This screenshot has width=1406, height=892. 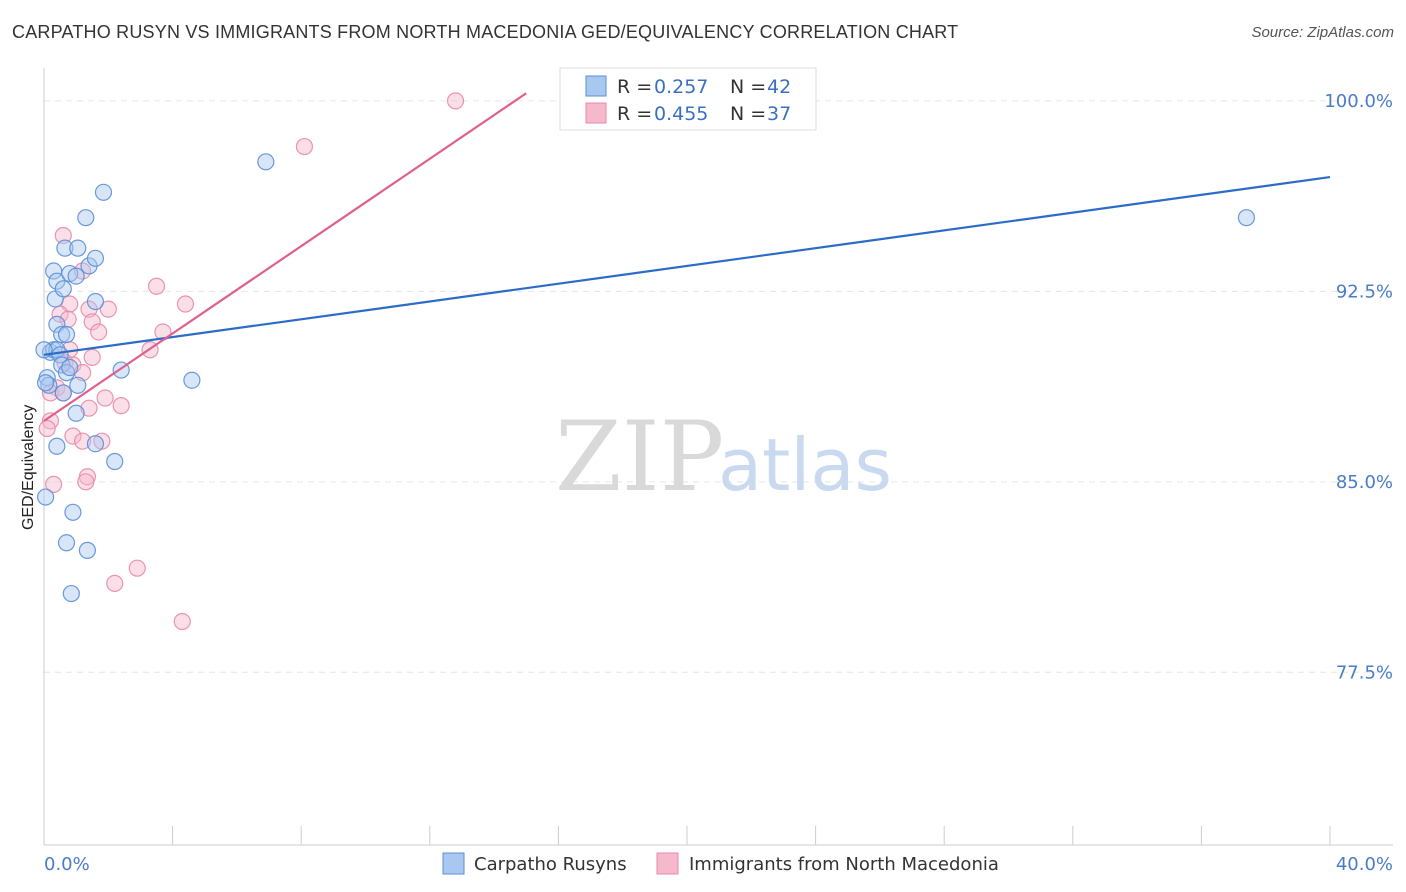 What do you see at coordinates (1364, 291) in the screenshot?
I see `y-tick-label: 92.5%` at bounding box center [1364, 291].